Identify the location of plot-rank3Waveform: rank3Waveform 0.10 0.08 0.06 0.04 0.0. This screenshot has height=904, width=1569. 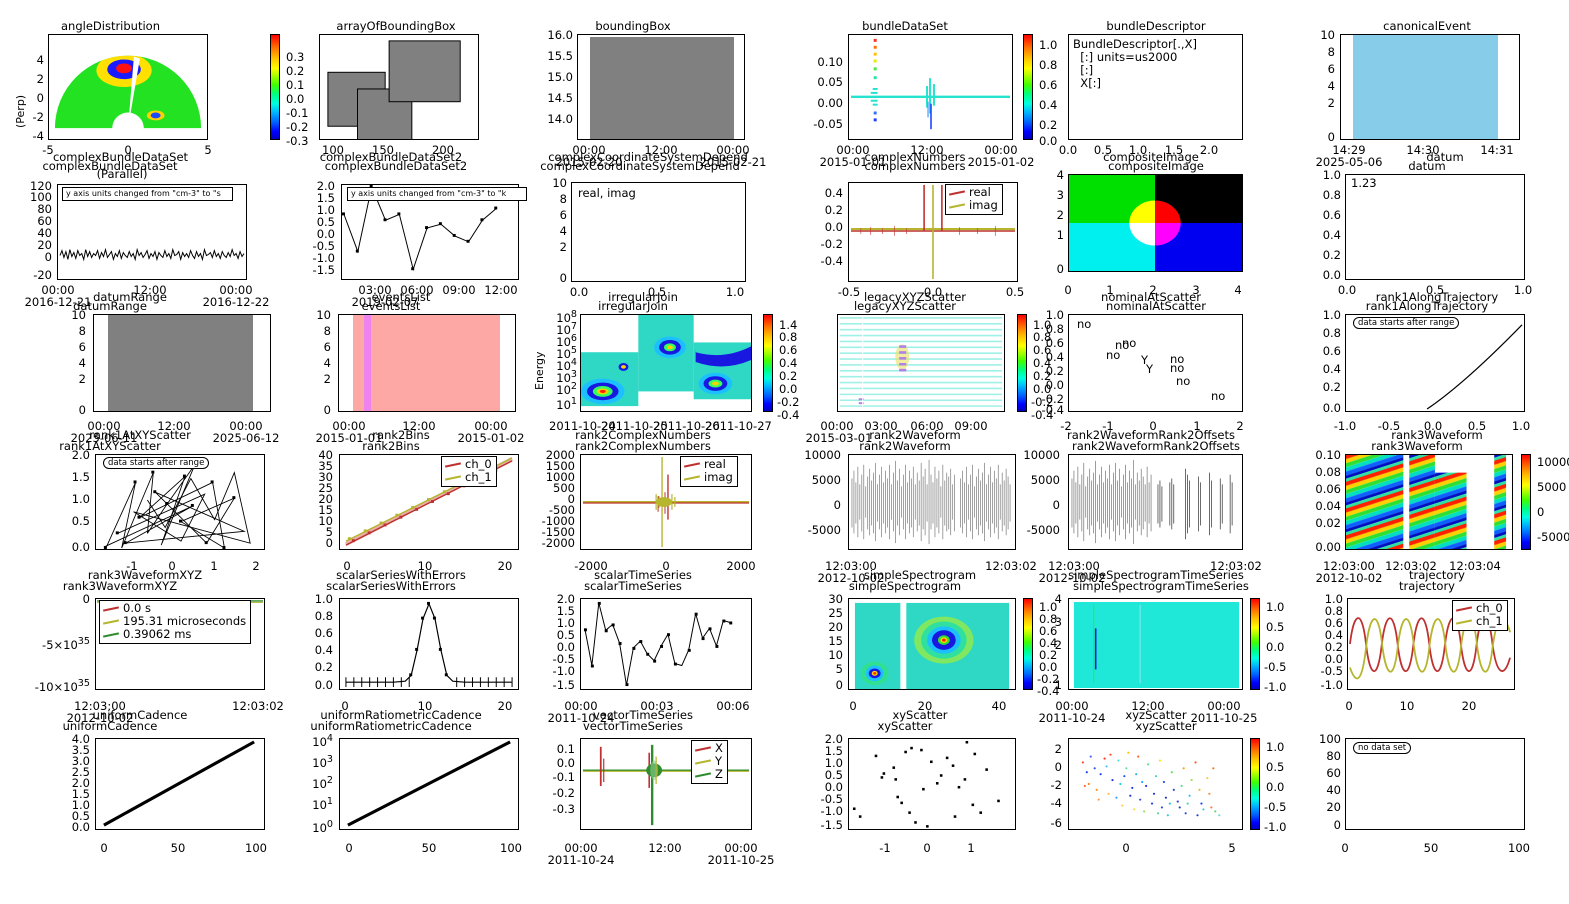
(1438, 512).